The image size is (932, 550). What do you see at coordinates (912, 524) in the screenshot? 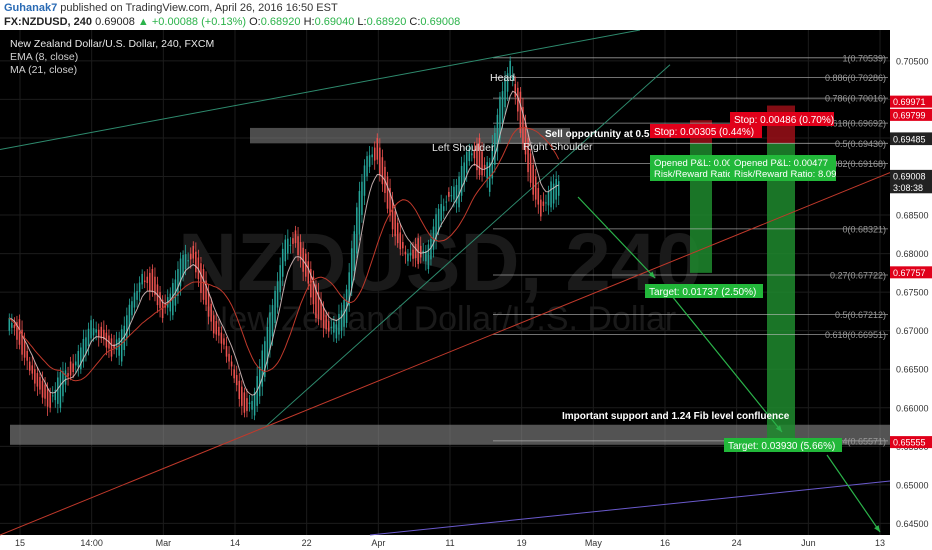
I see `y-tick-label: 0.64500` at bounding box center [912, 524].